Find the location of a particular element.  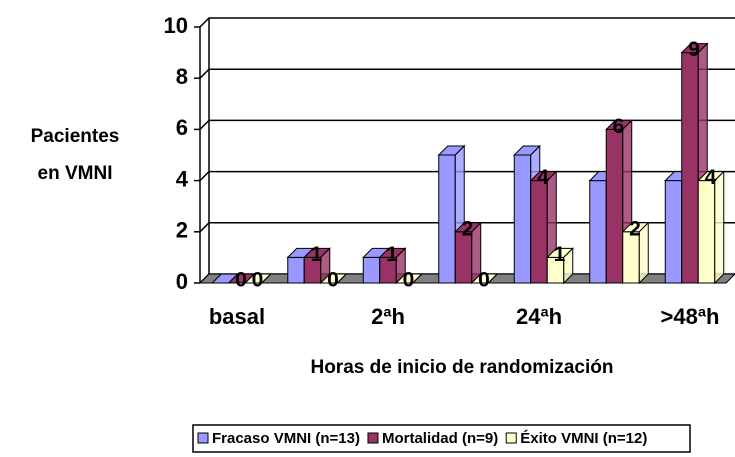

x-tick-label: >48ªh is located at coordinates (690, 316).